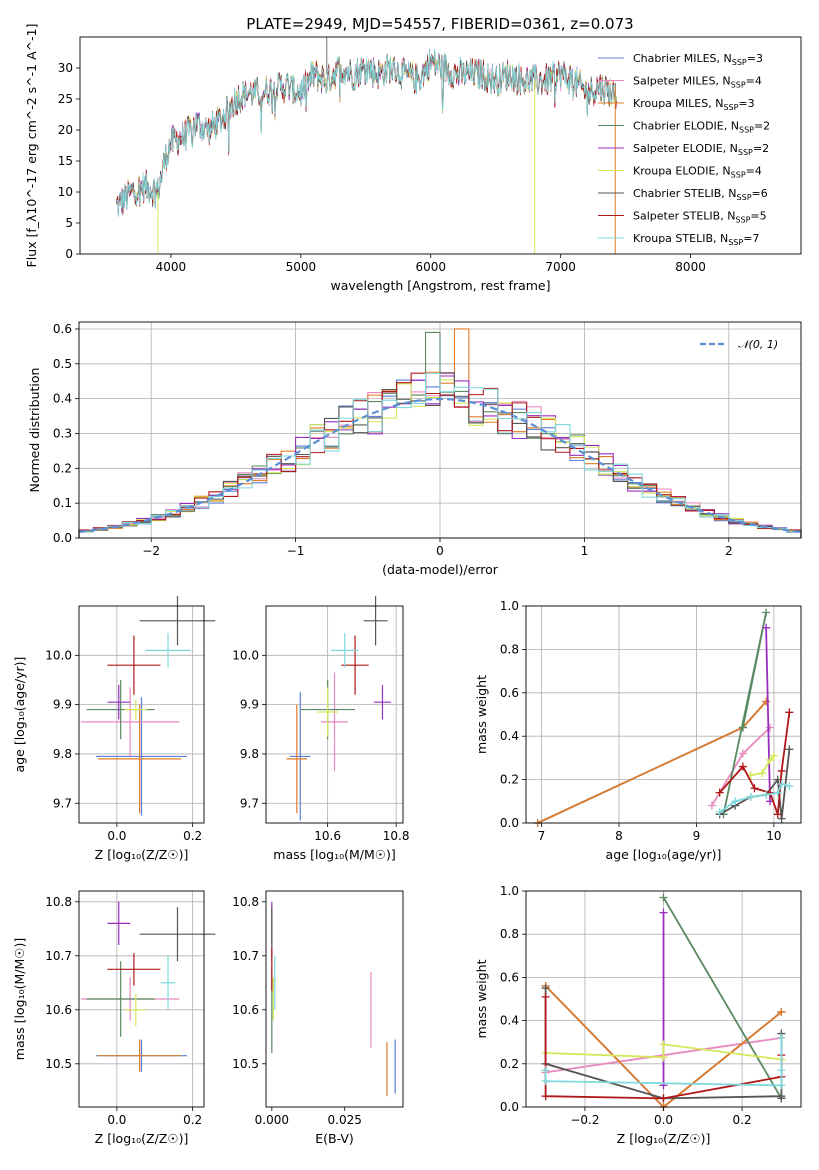 The width and height of the screenshot is (819, 1170). What do you see at coordinates (148, 986) in the screenshot?
I see `plot-area-mass-vs-Z` at bounding box center [148, 986].